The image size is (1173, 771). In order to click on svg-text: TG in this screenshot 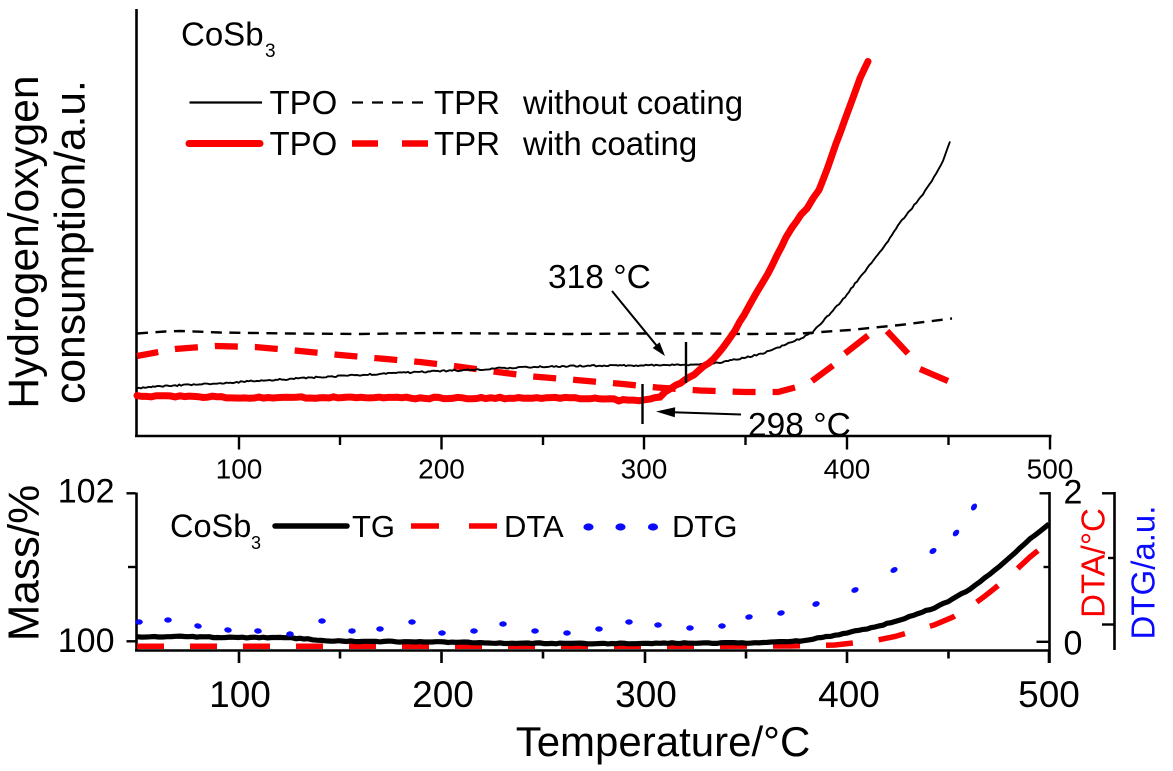, I will do `click(373, 526)`.